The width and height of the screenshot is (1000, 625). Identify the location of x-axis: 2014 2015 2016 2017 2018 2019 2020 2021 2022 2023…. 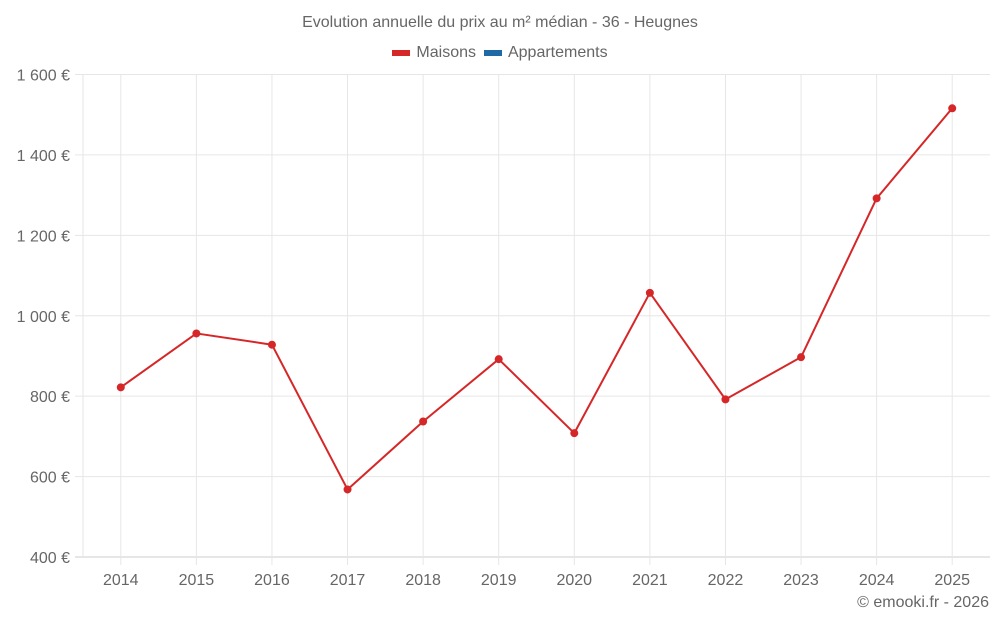
(536, 580).